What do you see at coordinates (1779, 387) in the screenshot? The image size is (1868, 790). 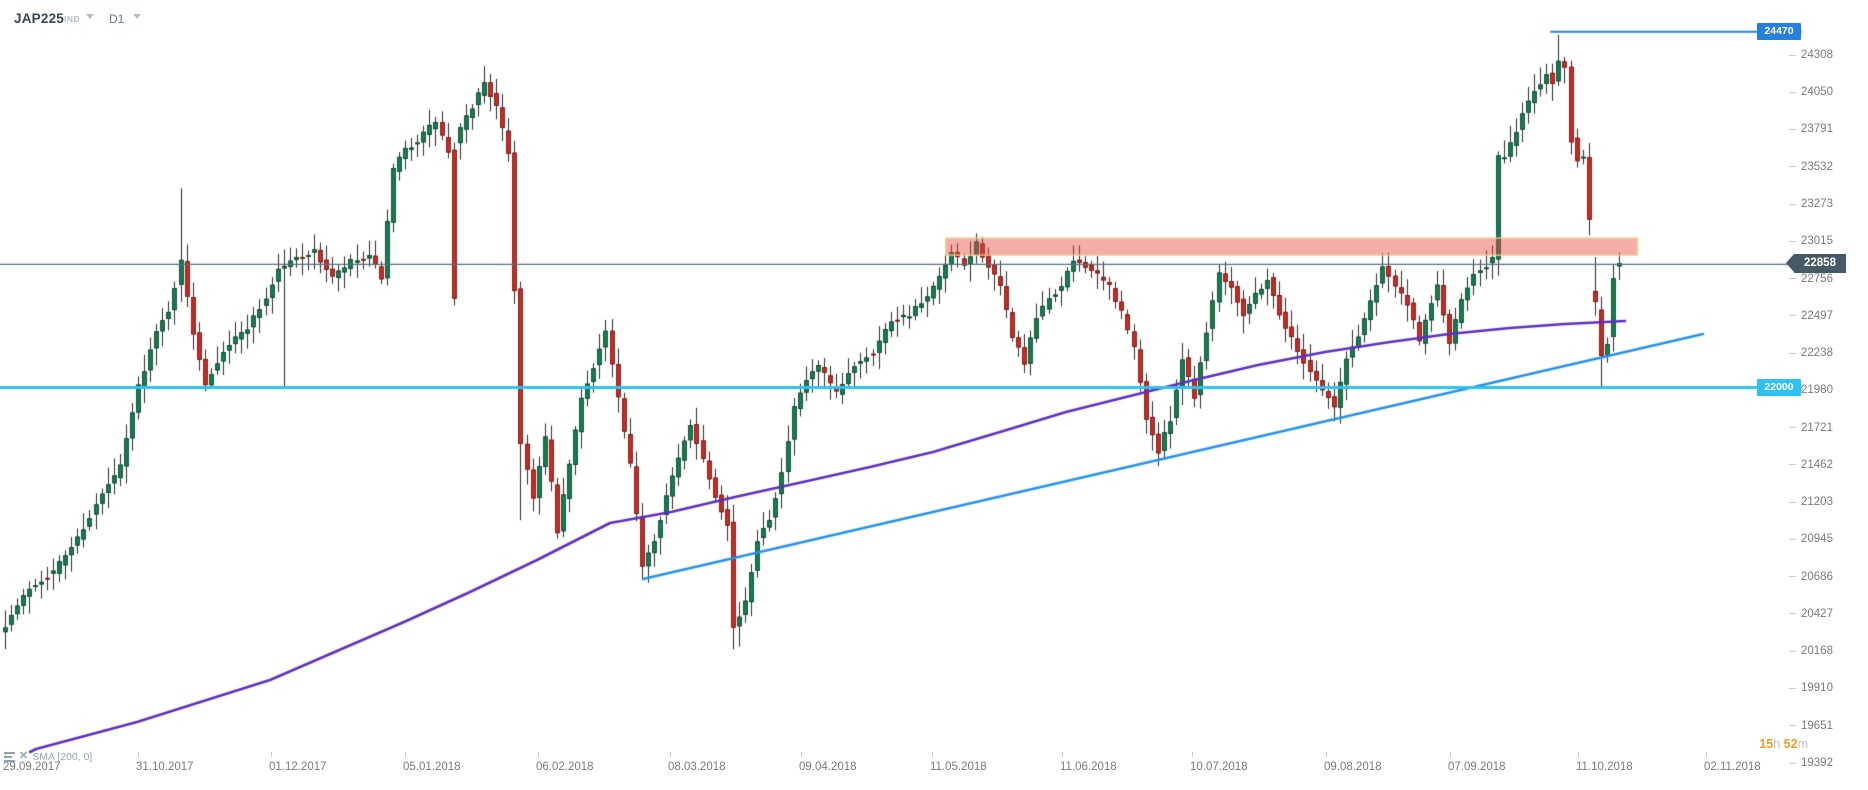 I see `level-badge-22000: 22000` at bounding box center [1779, 387].